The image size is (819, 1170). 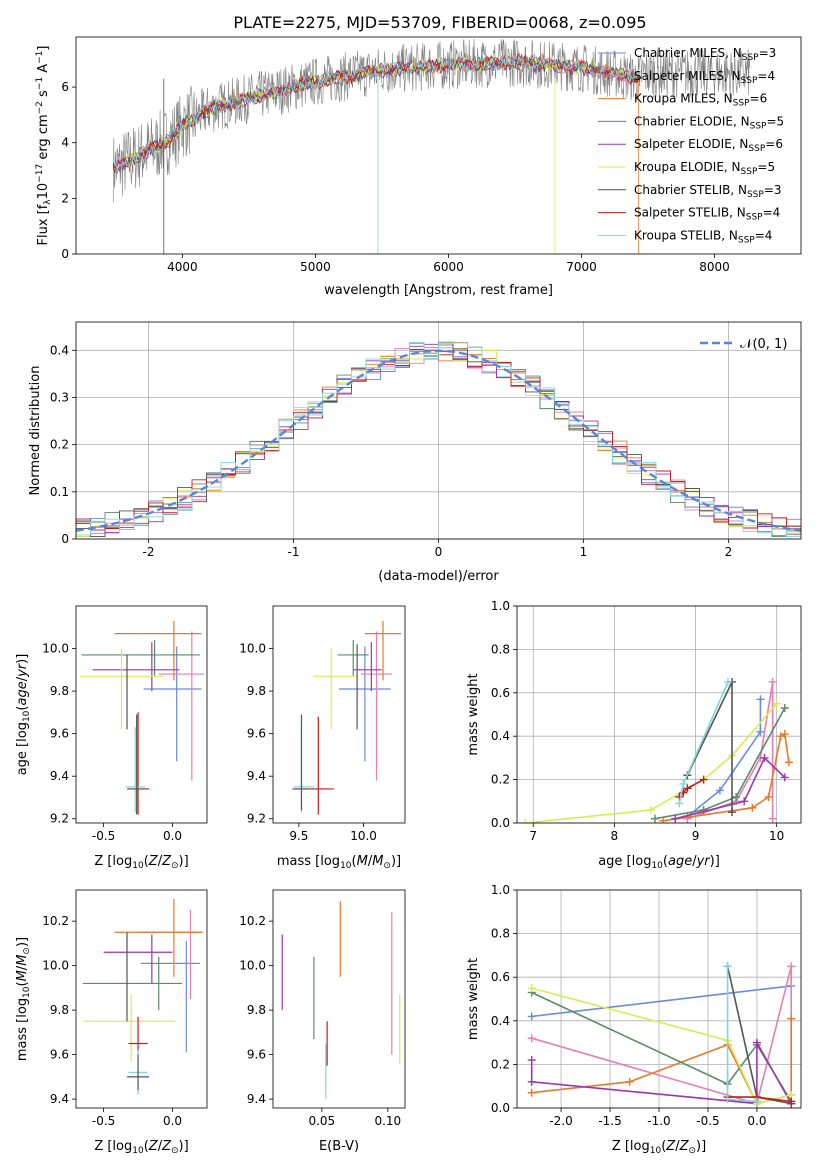 I want to click on x-tick-label: 8, so click(x=615, y=836).